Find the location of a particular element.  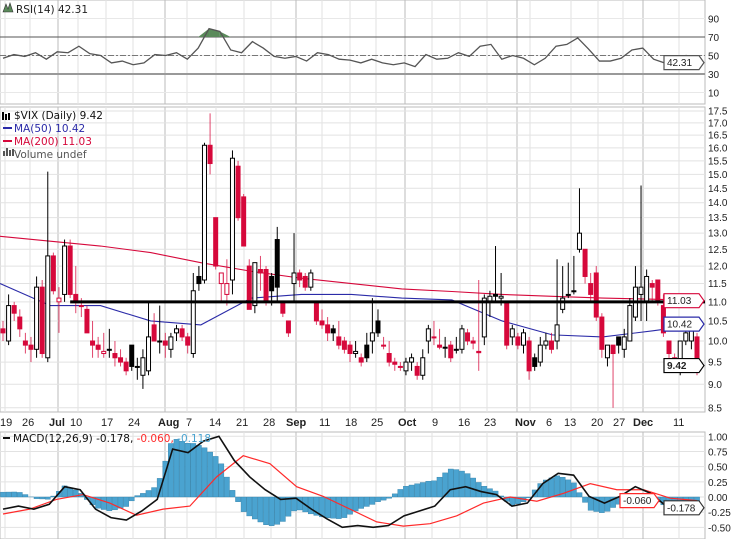

rsi-axis-label: 50 is located at coordinates (714, 57).